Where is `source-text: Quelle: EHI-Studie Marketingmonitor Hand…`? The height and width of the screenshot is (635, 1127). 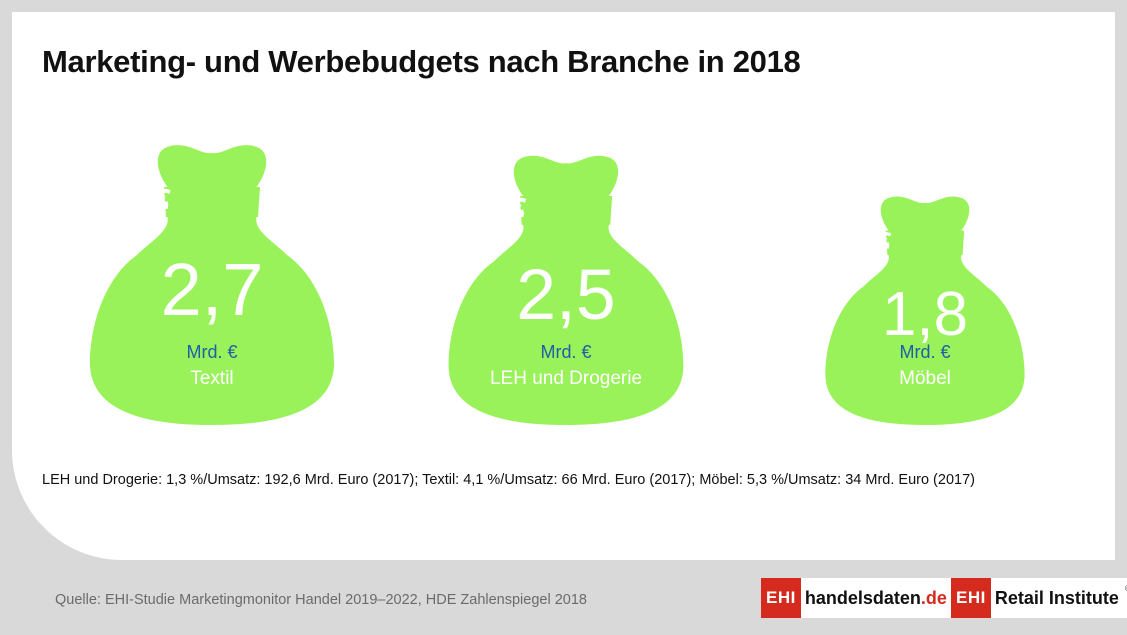 source-text: Quelle: EHI-Studie Marketingmonitor Hand… is located at coordinates (321, 600).